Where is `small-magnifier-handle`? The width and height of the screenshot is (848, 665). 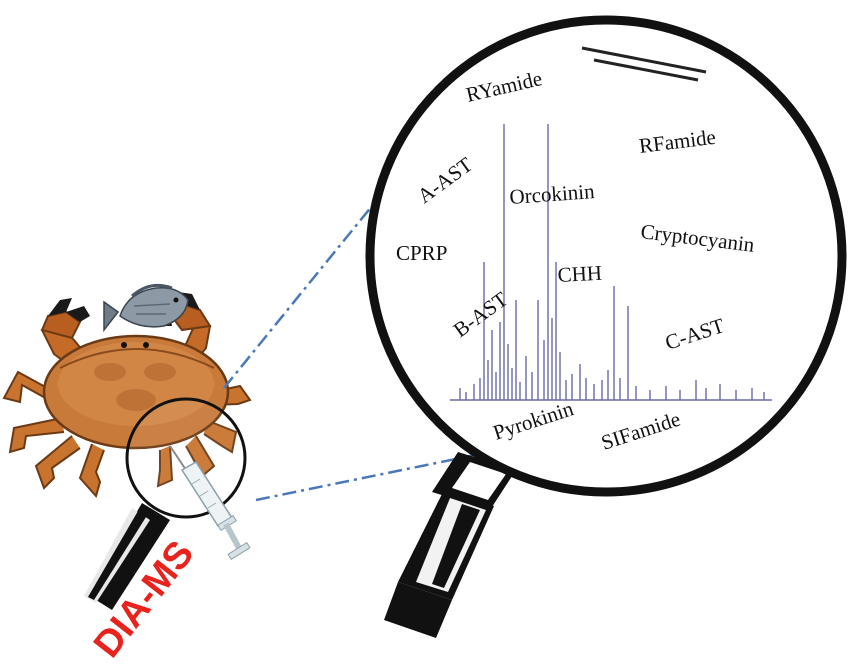
small-magnifier-handle is located at coordinates (127, 556).